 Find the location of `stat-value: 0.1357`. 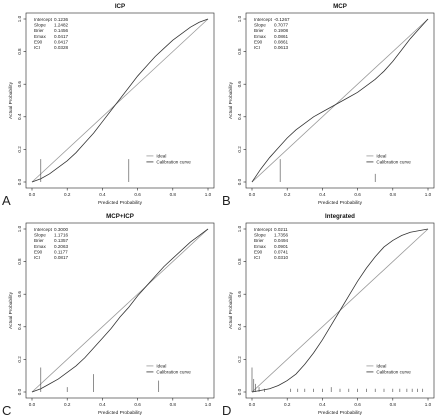

stat-value: 0.1357 is located at coordinates (61, 240).